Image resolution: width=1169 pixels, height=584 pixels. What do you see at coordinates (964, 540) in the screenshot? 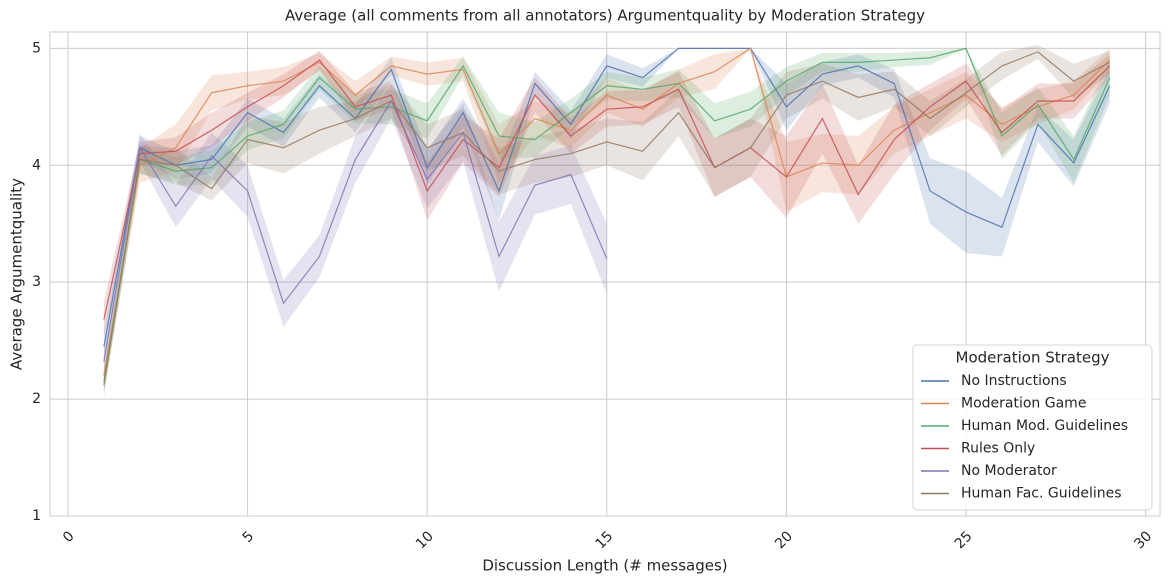
I see `x-tick-label: 25` at bounding box center [964, 540].